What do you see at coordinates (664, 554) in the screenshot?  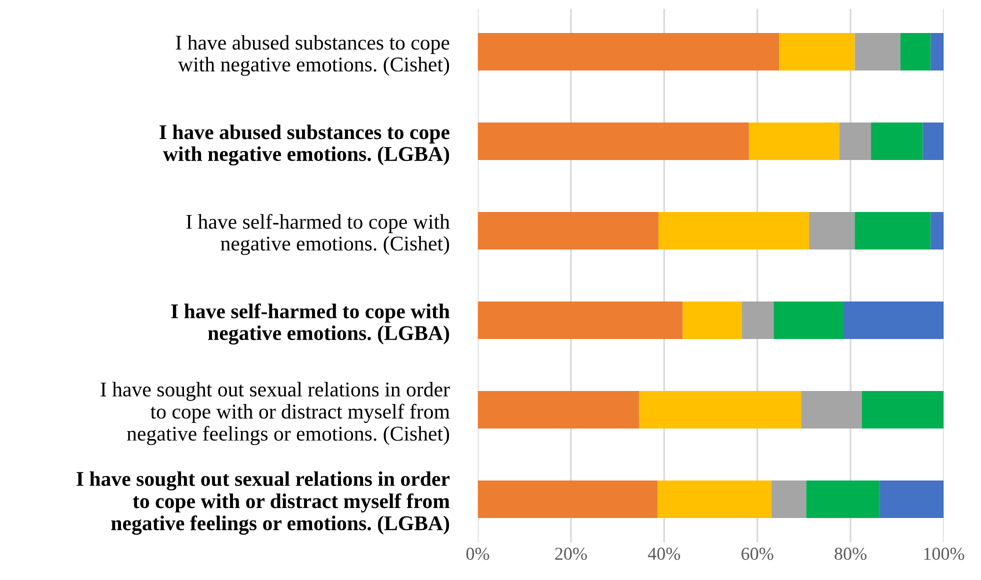 I see `x-tick-label: 40%` at bounding box center [664, 554].